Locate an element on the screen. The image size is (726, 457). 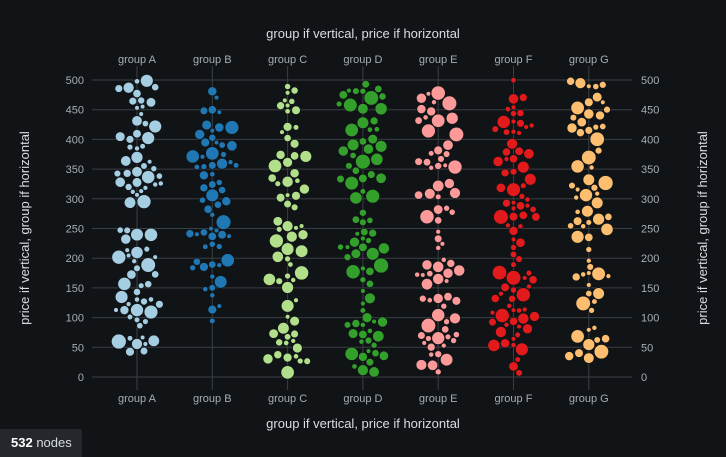
category-label-top: group F is located at coordinates (514, 60).